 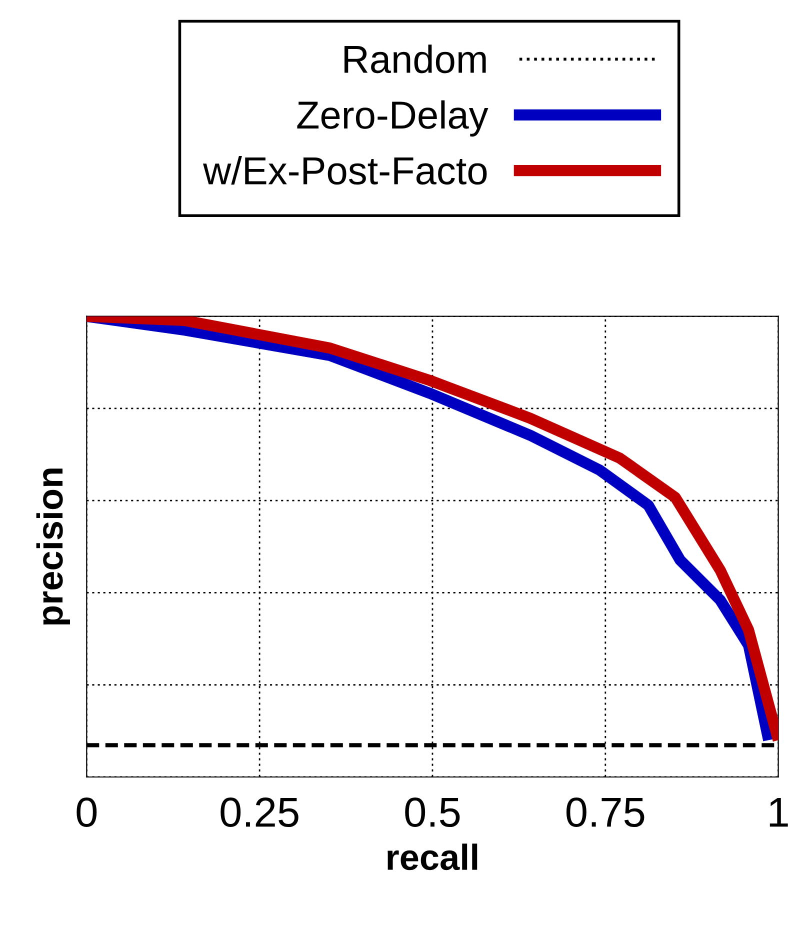 I want to click on x-axis-title: recall, so click(x=433, y=857).